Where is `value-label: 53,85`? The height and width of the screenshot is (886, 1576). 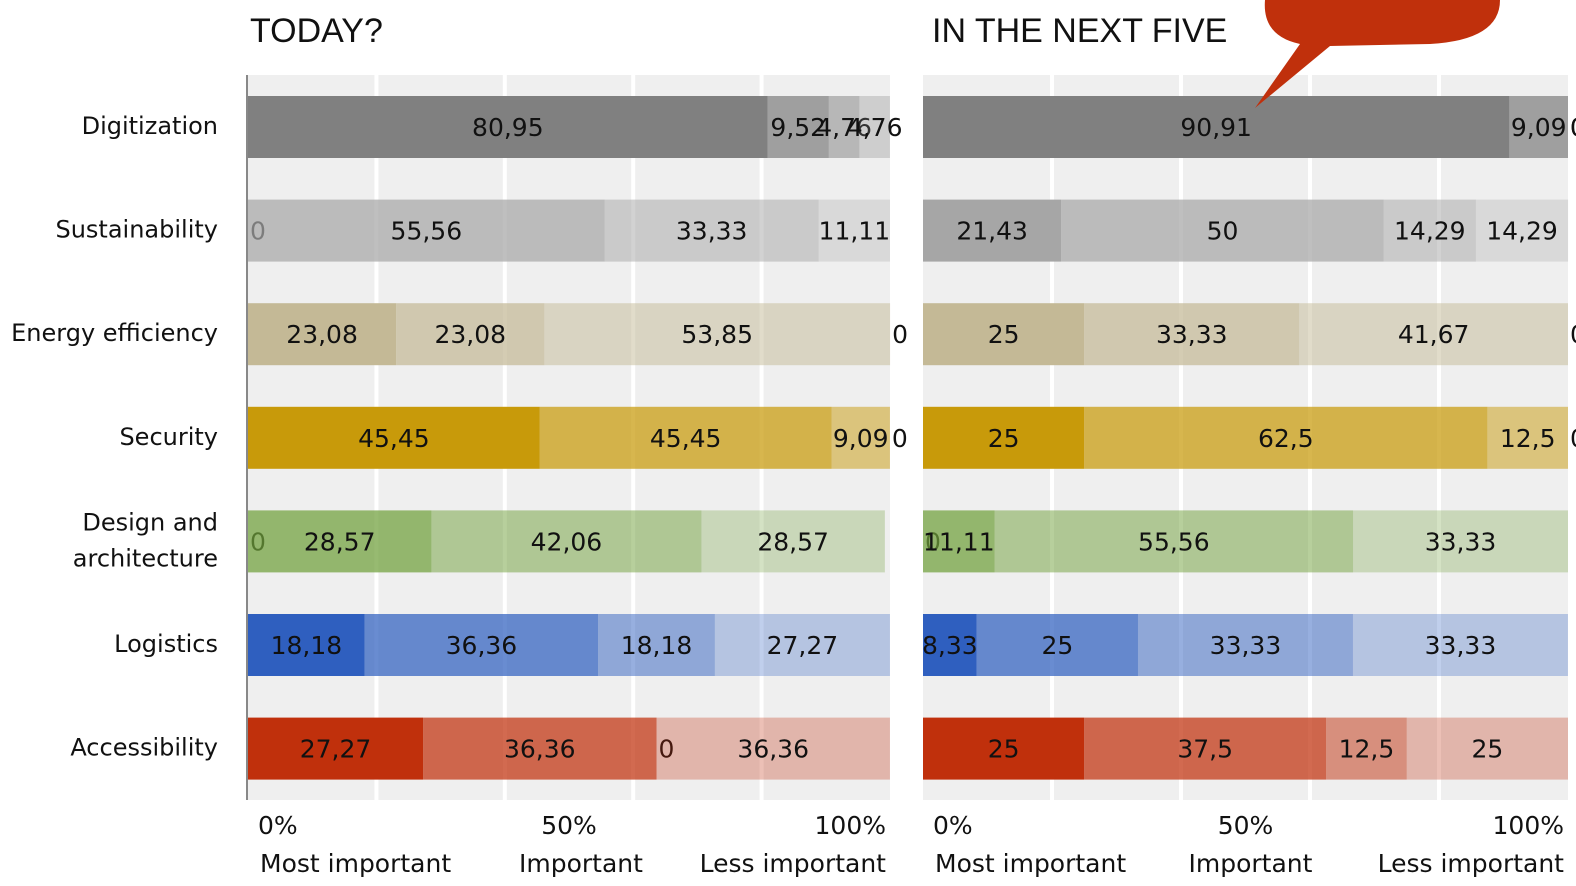
value-label: 53,85 is located at coordinates (717, 334).